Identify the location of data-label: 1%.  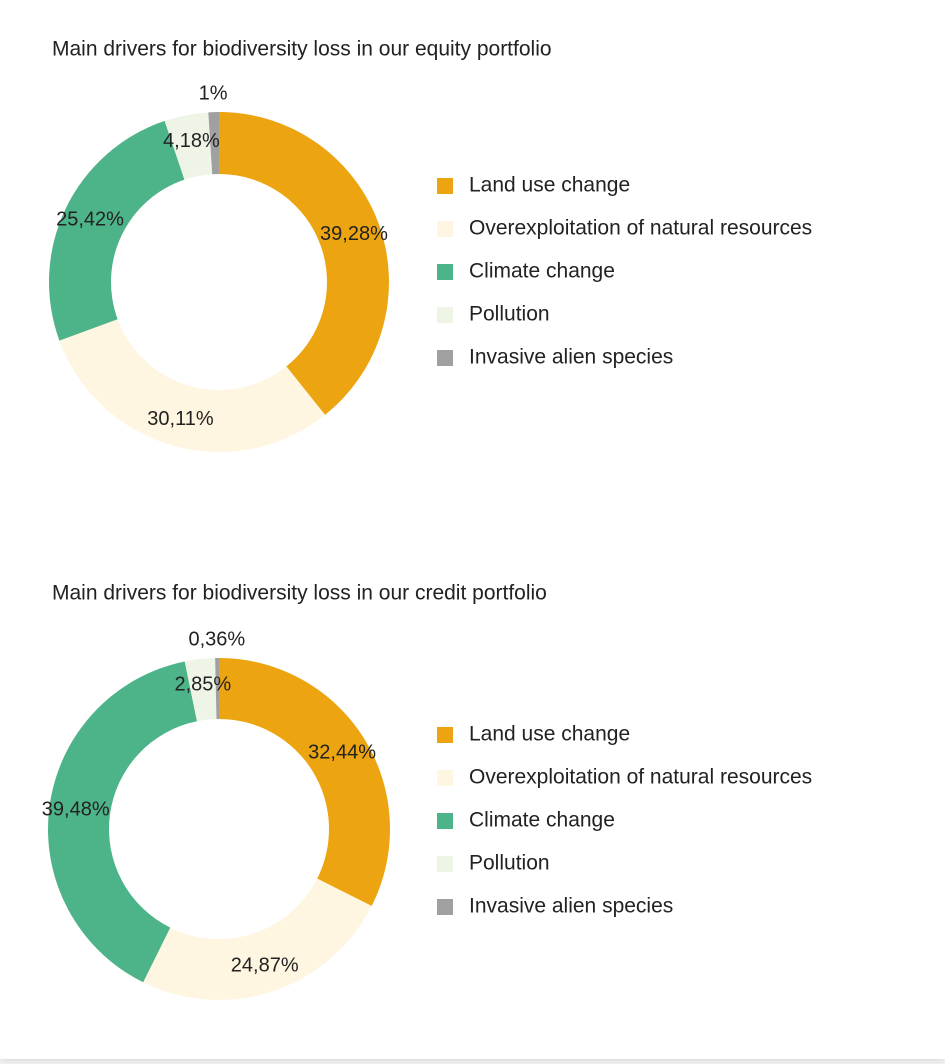
(213, 93).